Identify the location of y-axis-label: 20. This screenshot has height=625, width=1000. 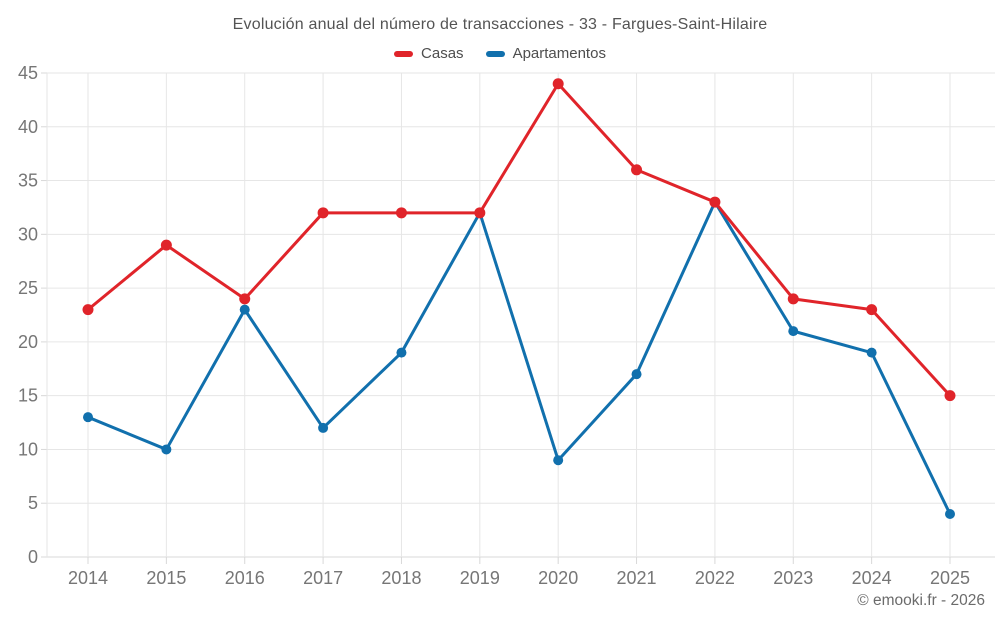
(28, 342).